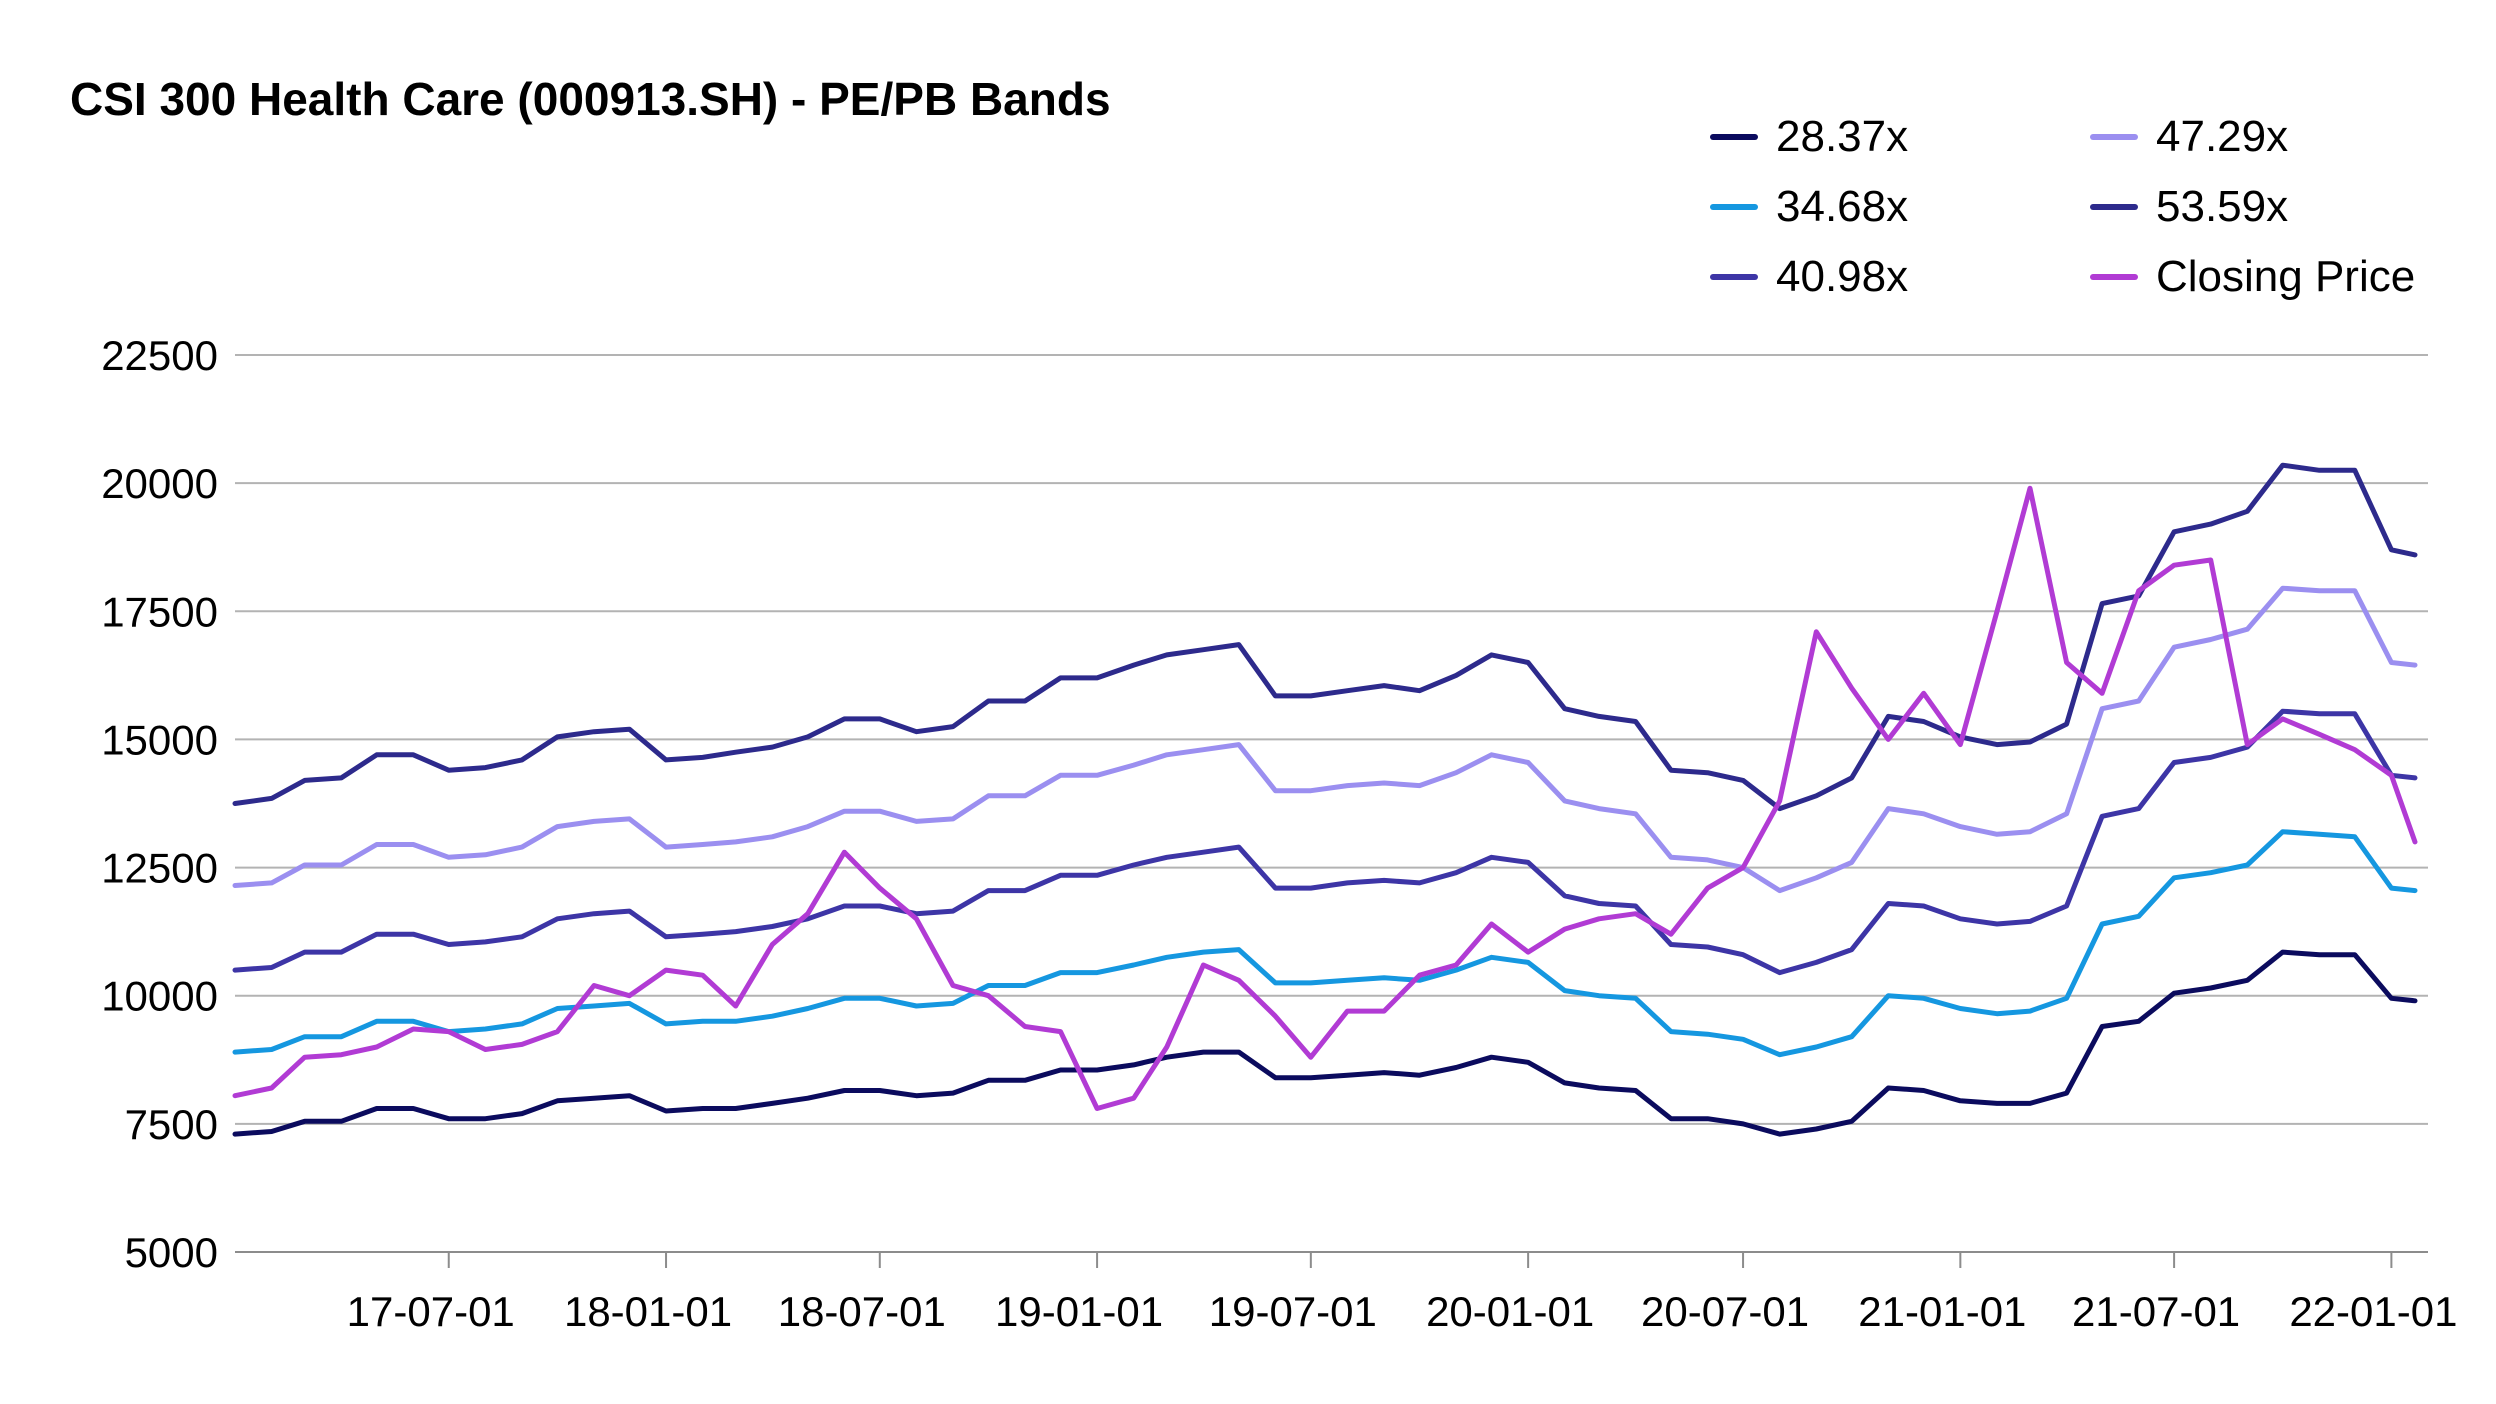 This screenshot has width=2496, height=1404. Describe the element at coordinates (159, 996) in the screenshot. I see `y-tick-label: 10000` at that location.